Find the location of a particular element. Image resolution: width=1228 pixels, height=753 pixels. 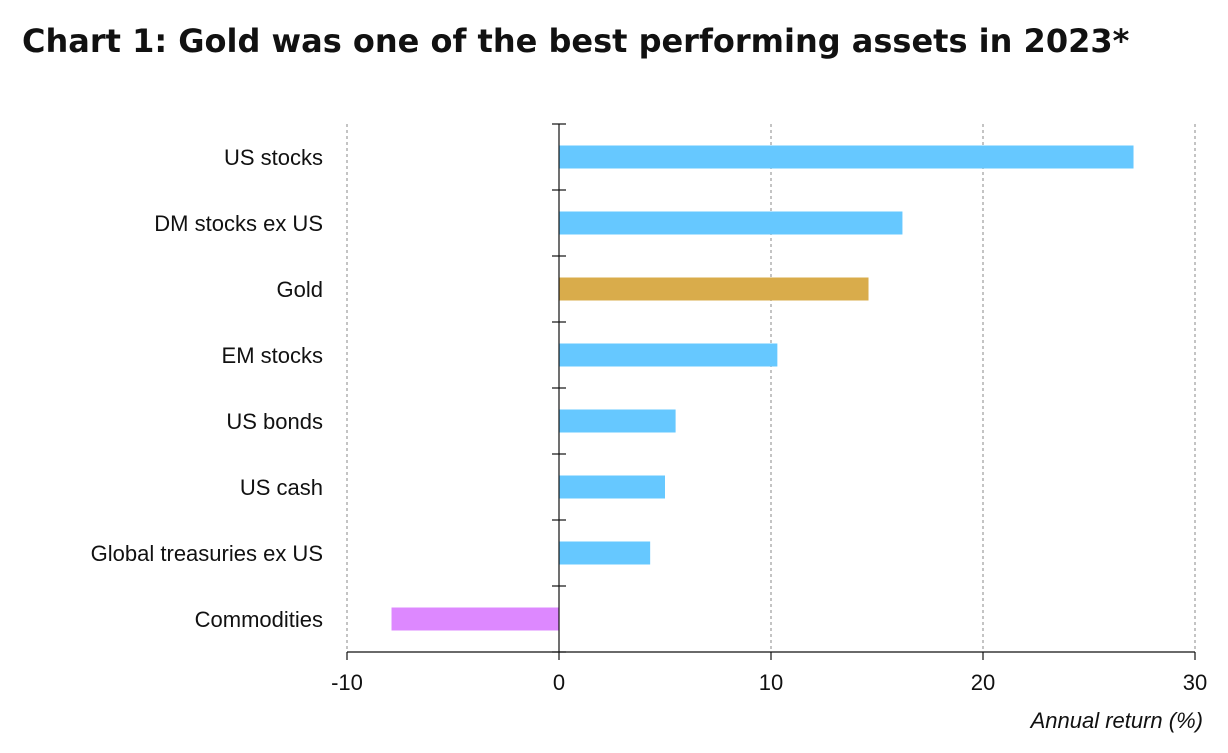

category-label: US cash is located at coordinates (281, 487).